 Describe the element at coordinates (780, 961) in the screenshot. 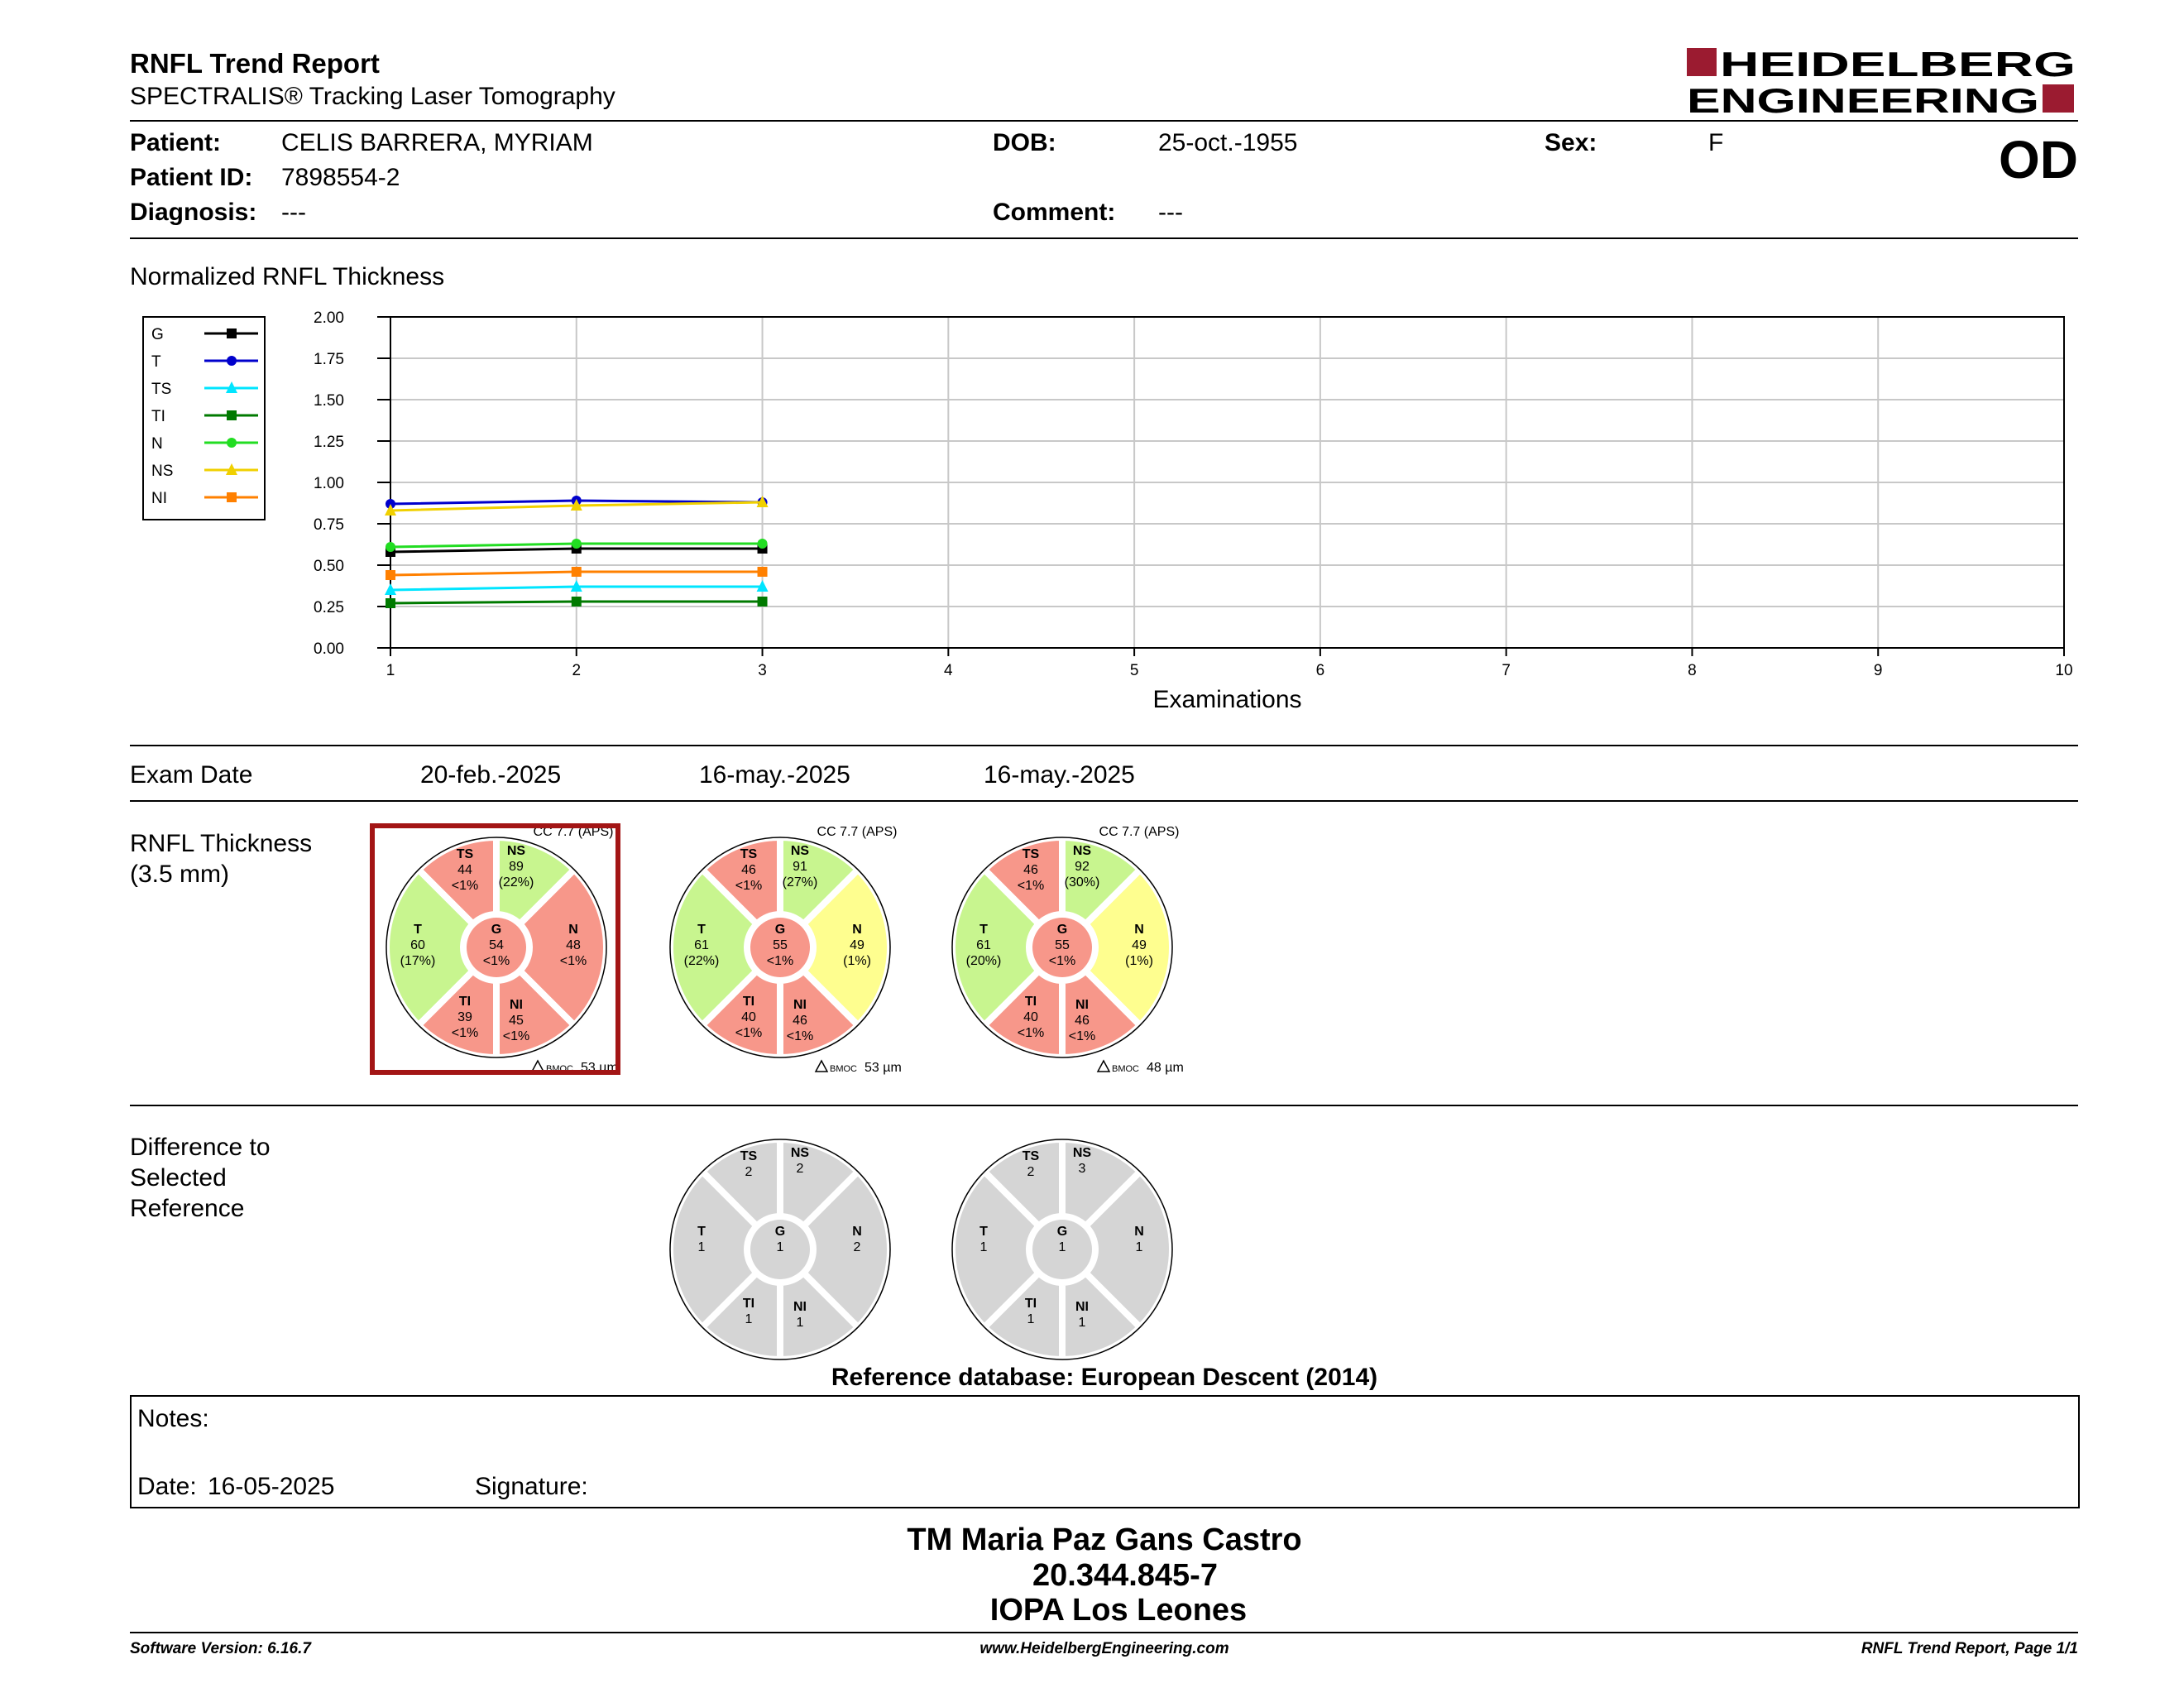

I see `sector-pct-g: <1%` at that location.